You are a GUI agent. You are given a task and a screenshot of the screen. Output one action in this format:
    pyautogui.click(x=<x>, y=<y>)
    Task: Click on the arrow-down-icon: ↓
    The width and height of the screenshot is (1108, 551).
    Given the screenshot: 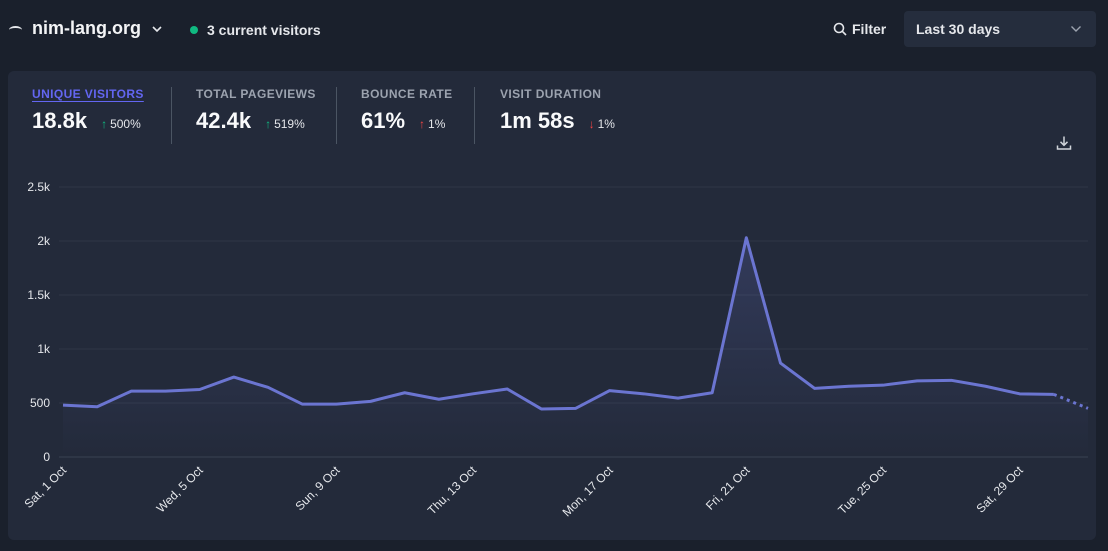 What is the action you would take?
    pyautogui.click(x=591, y=124)
    